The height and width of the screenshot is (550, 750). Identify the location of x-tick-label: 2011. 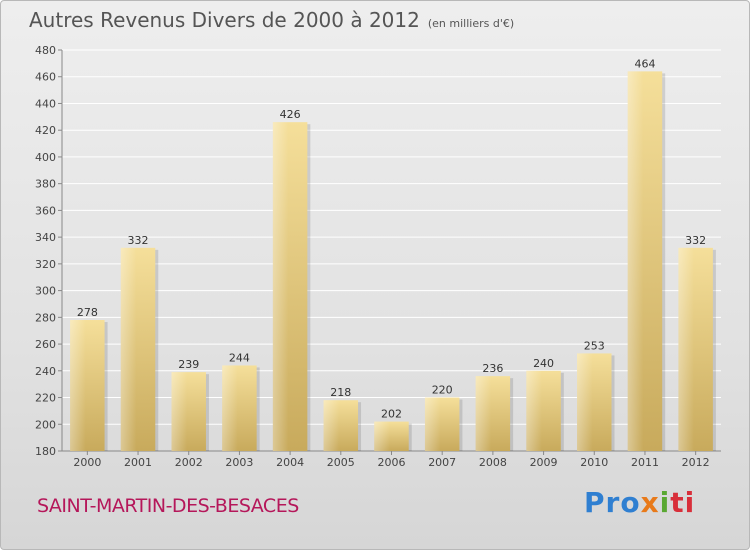
(645, 462).